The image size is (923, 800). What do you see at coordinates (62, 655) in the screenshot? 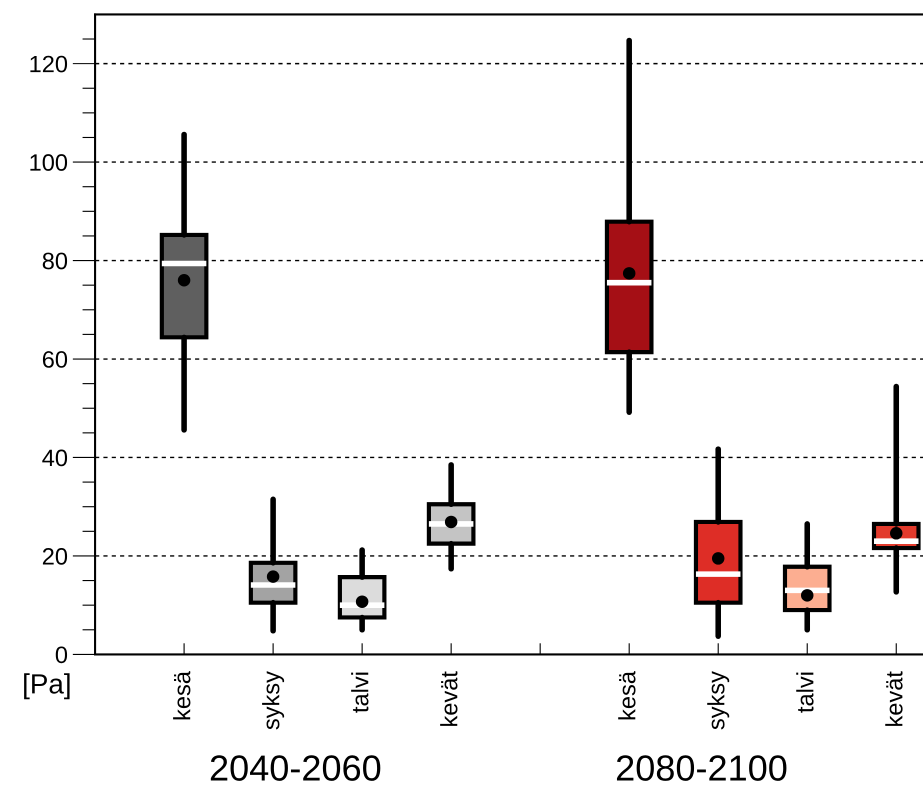
I see `y-tick-label: 0` at bounding box center [62, 655].